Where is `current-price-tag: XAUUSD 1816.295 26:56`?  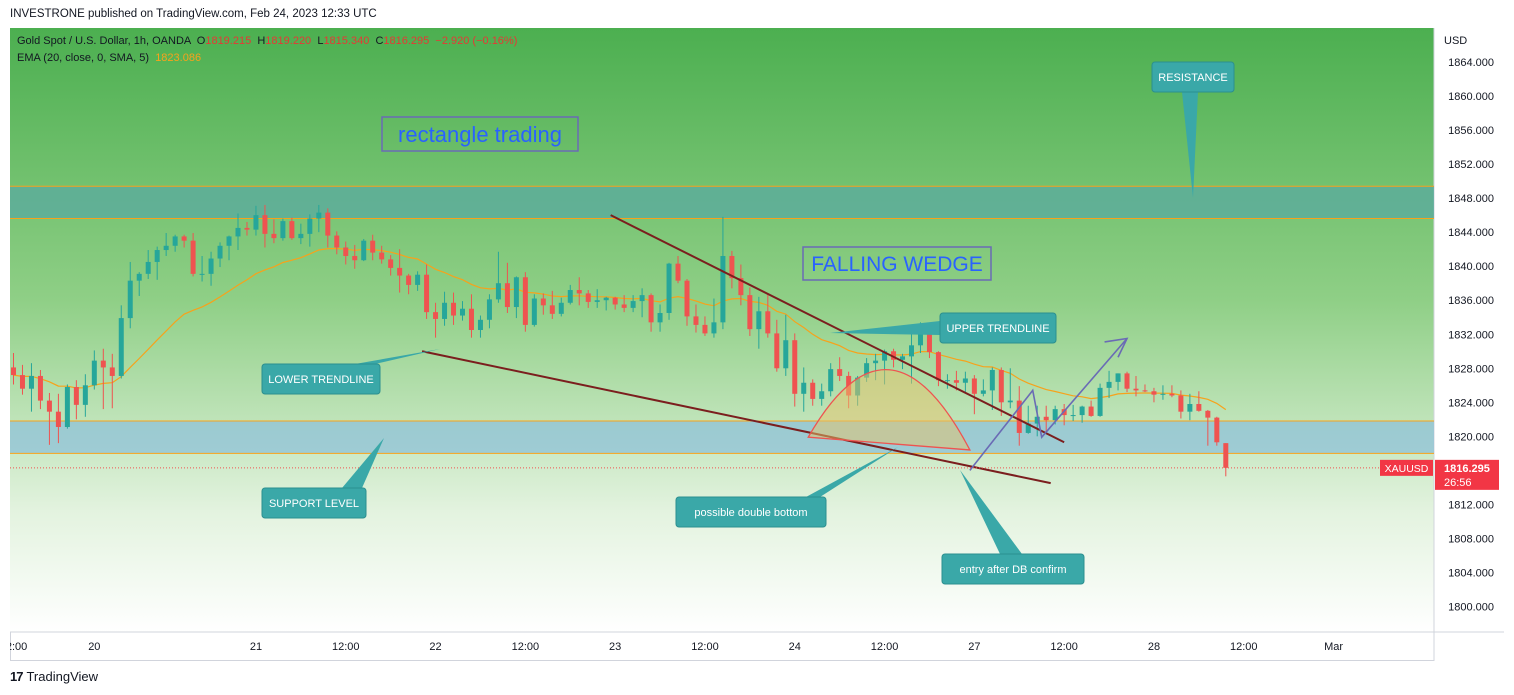
current-price-tag: XAUUSD 1816.295 26:56 is located at coordinates (1439, 474).